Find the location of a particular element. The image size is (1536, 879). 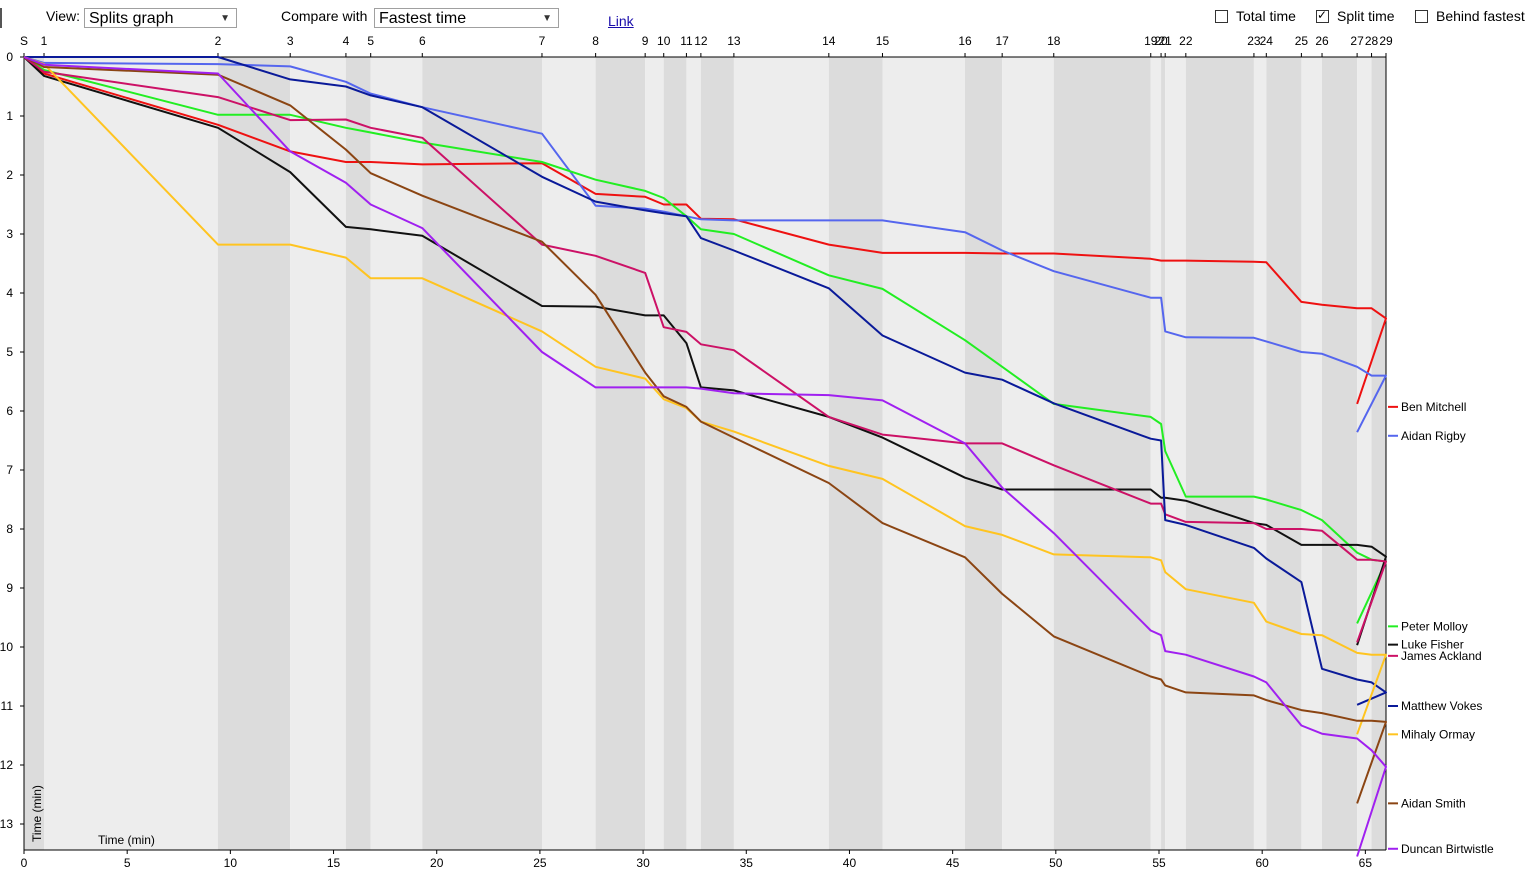

x-tick-label: 45 is located at coordinates (953, 863).